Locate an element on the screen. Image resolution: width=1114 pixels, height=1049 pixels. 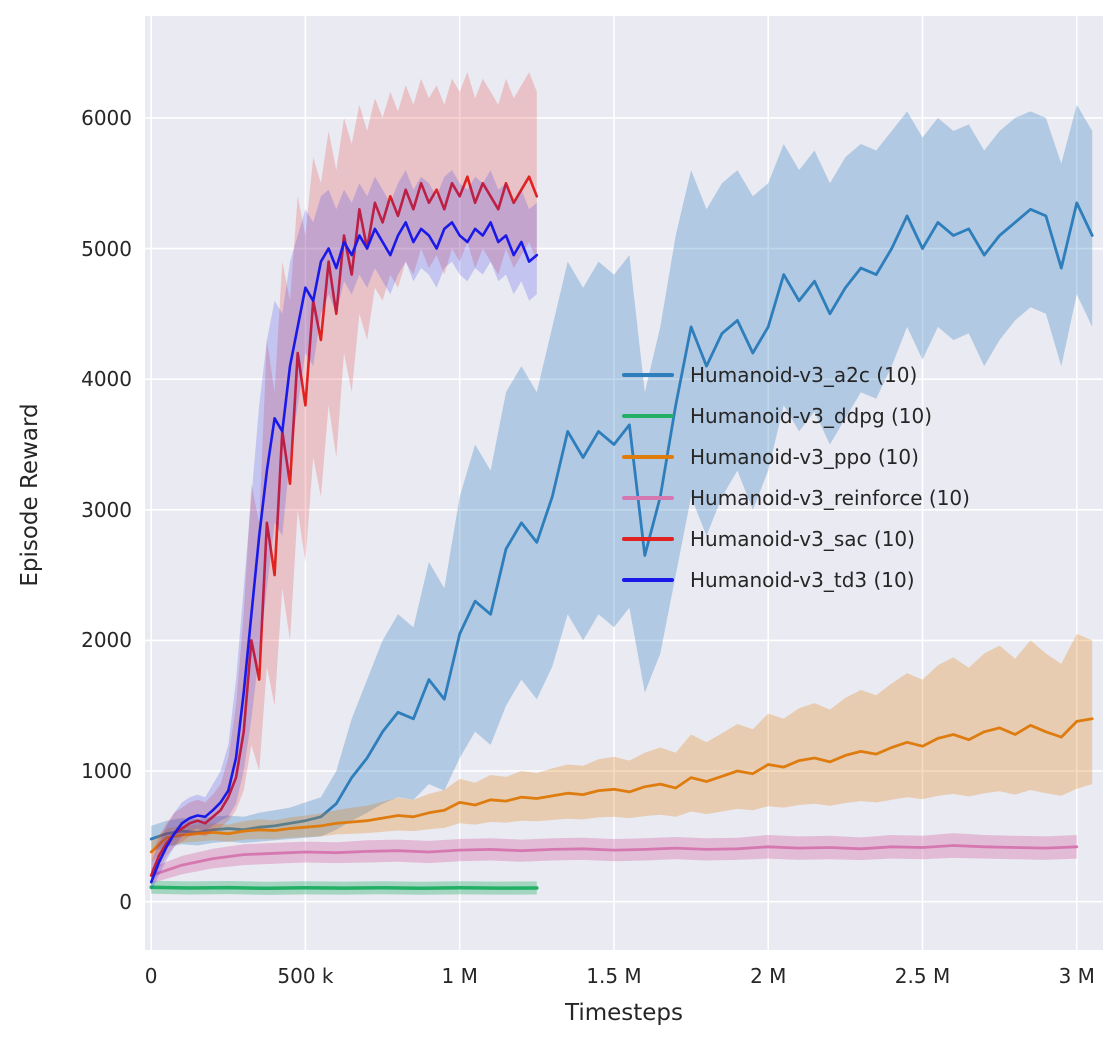
legend-label-a2c: Humanoid-v3_a2c (10) is located at coordinates (804, 375).